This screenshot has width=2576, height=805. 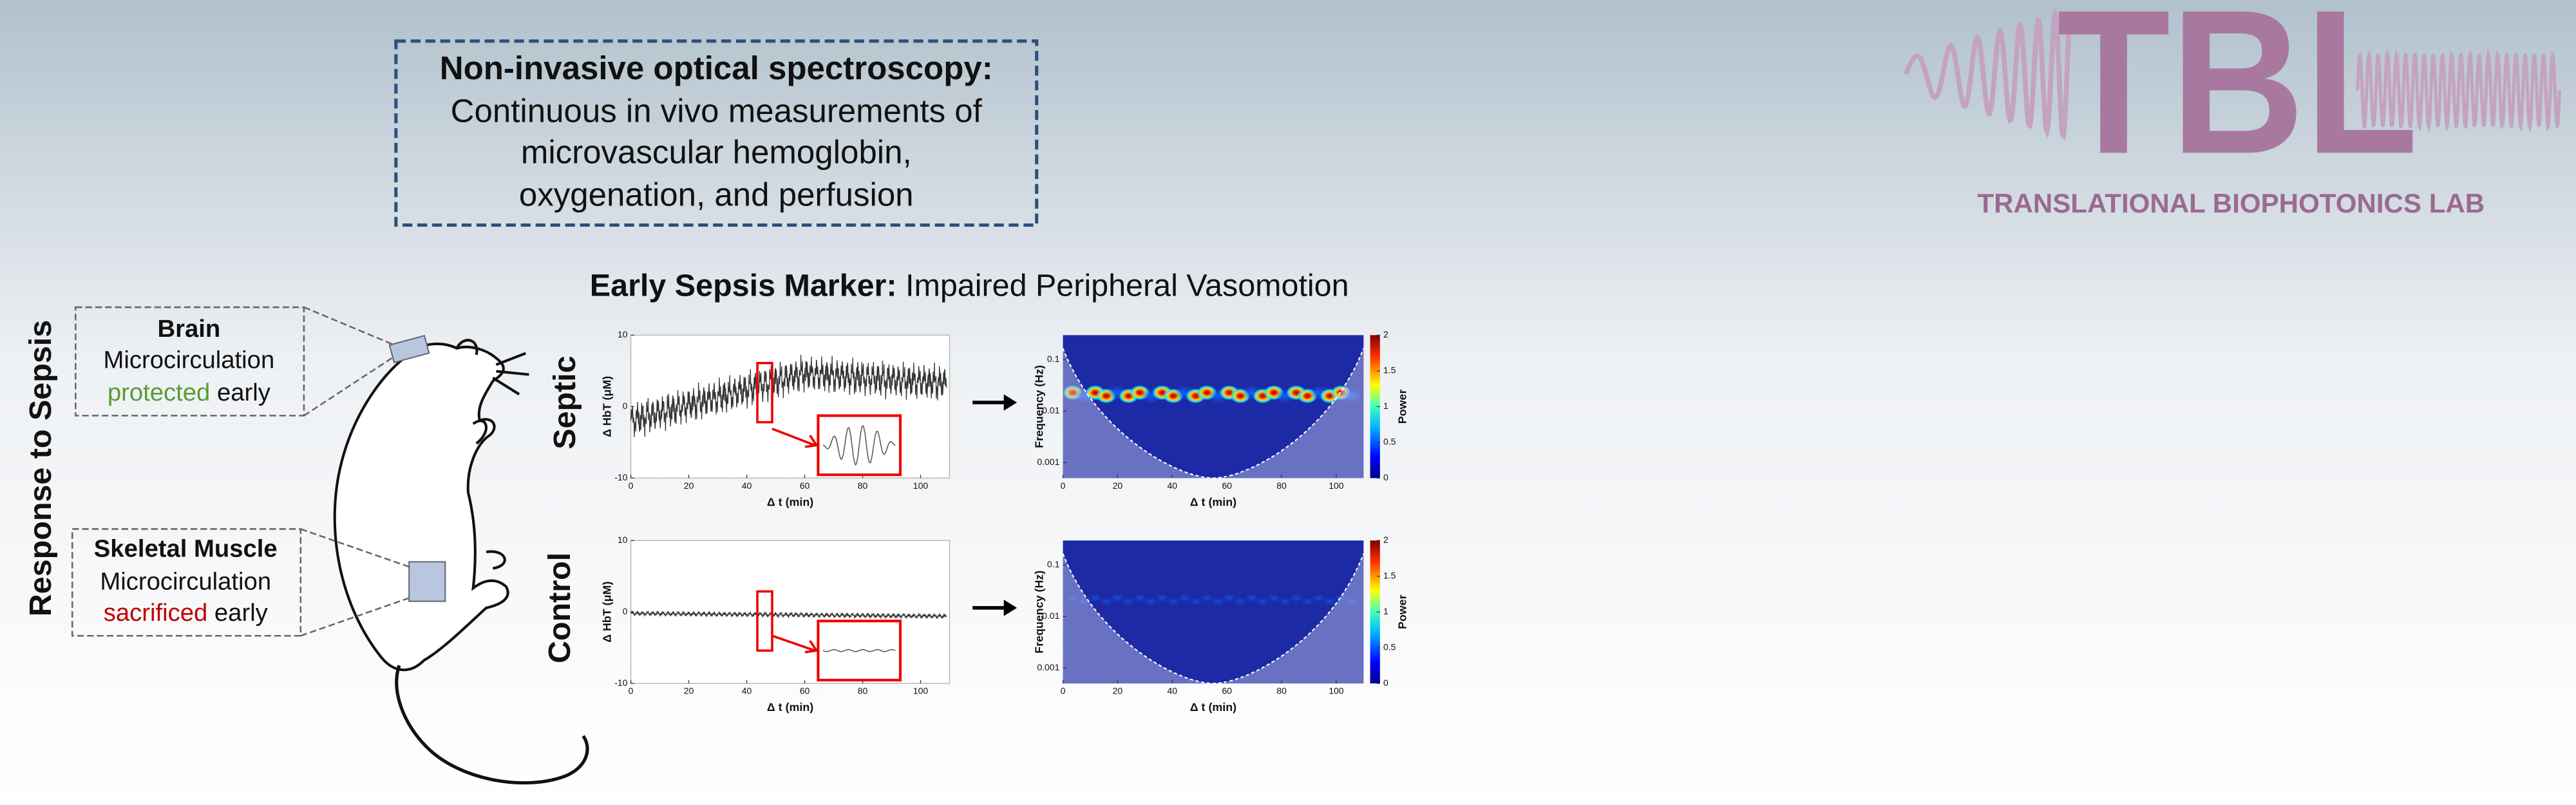 What do you see at coordinates (1050, 410) in the screenshot?
I see `y-tick-label: 0.01` at bounding box center [1050, 410].